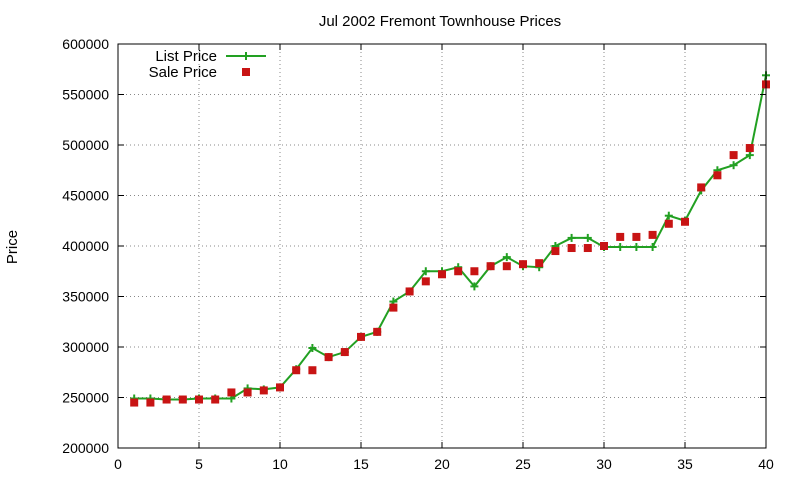  Describe the element at coordinates (280, 464) in the screenshot. I see `x-tick-label: 10` at that location.